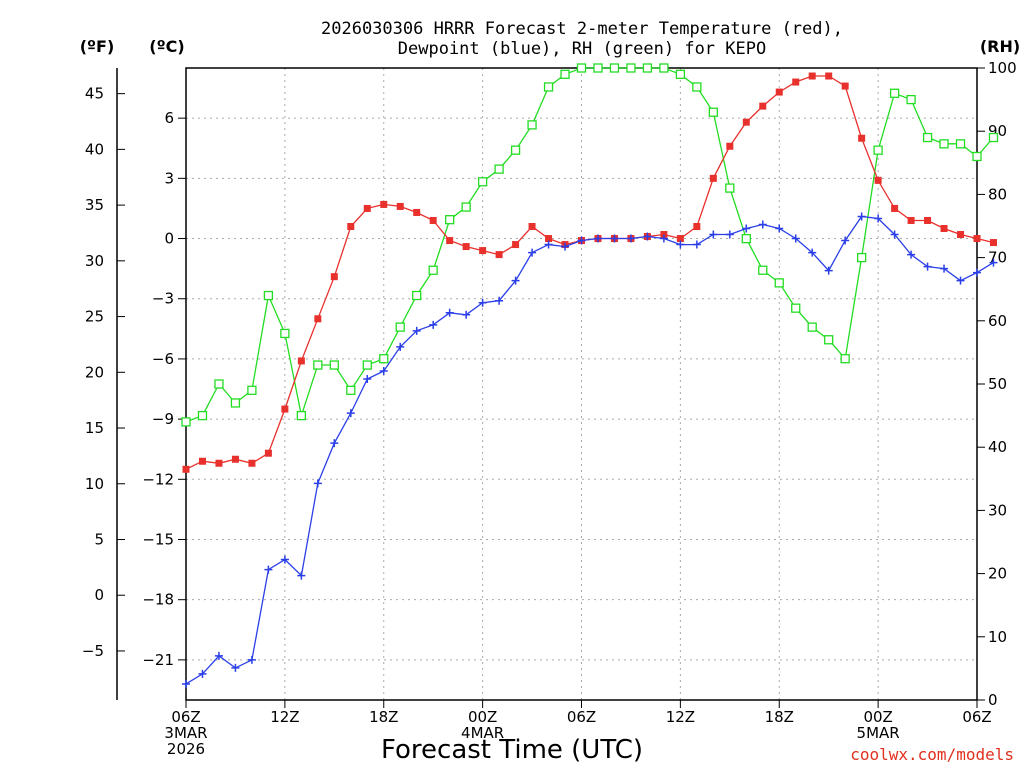  I want to click on chart-title-line-2: Dewpoint (blue), RH (green) for KEPO, so click(582, 49).